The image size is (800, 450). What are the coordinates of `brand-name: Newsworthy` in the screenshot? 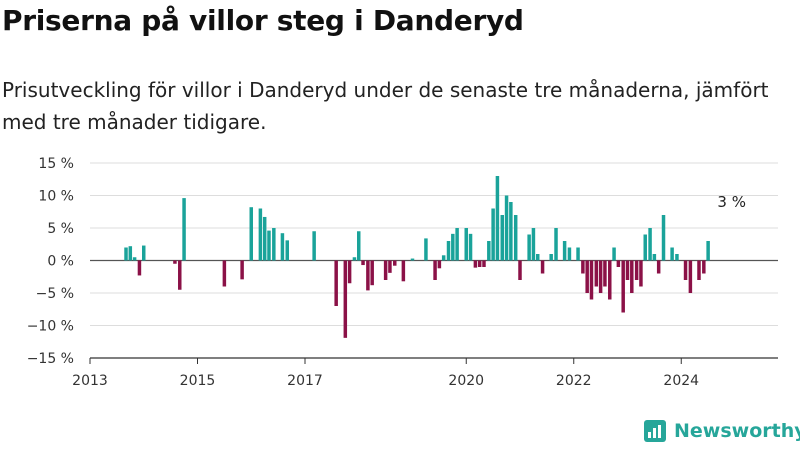 It's located at (737, 431).